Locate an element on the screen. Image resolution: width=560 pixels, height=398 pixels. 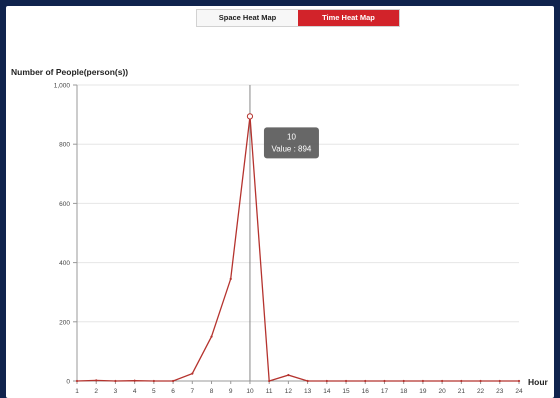
y-tick-label: 200 is located at coordinates (64, 322).